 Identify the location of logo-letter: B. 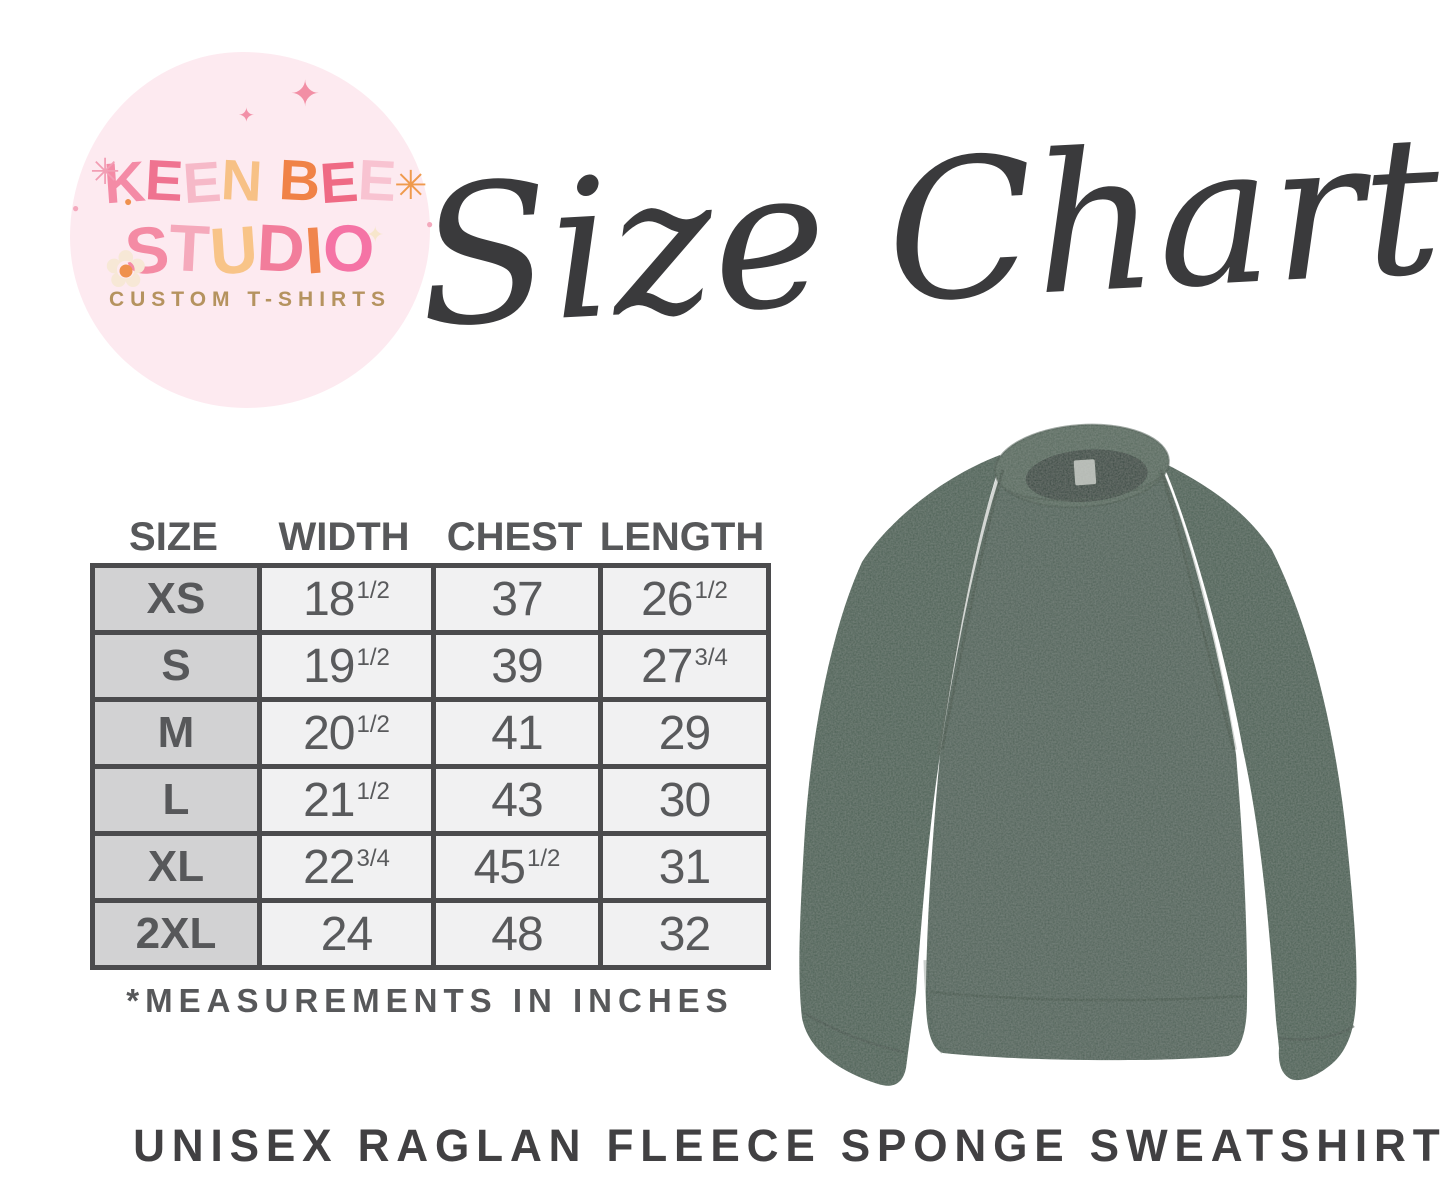
(299, 181).